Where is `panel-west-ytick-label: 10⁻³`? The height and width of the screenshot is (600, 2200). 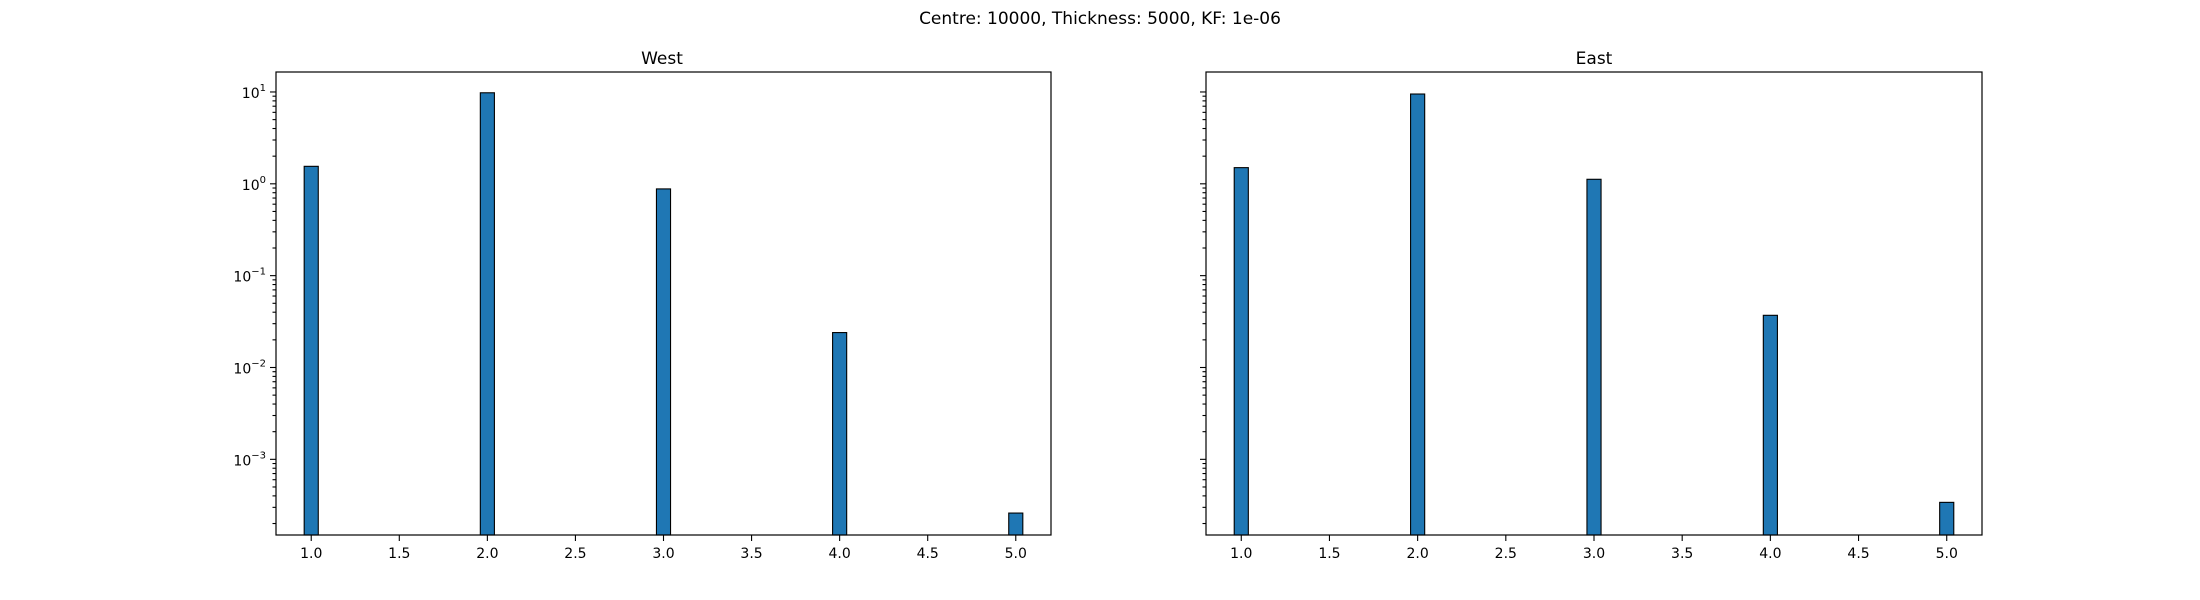
panel-west-ytick-label: 10⁻³ is located at coordinates (249, 459).